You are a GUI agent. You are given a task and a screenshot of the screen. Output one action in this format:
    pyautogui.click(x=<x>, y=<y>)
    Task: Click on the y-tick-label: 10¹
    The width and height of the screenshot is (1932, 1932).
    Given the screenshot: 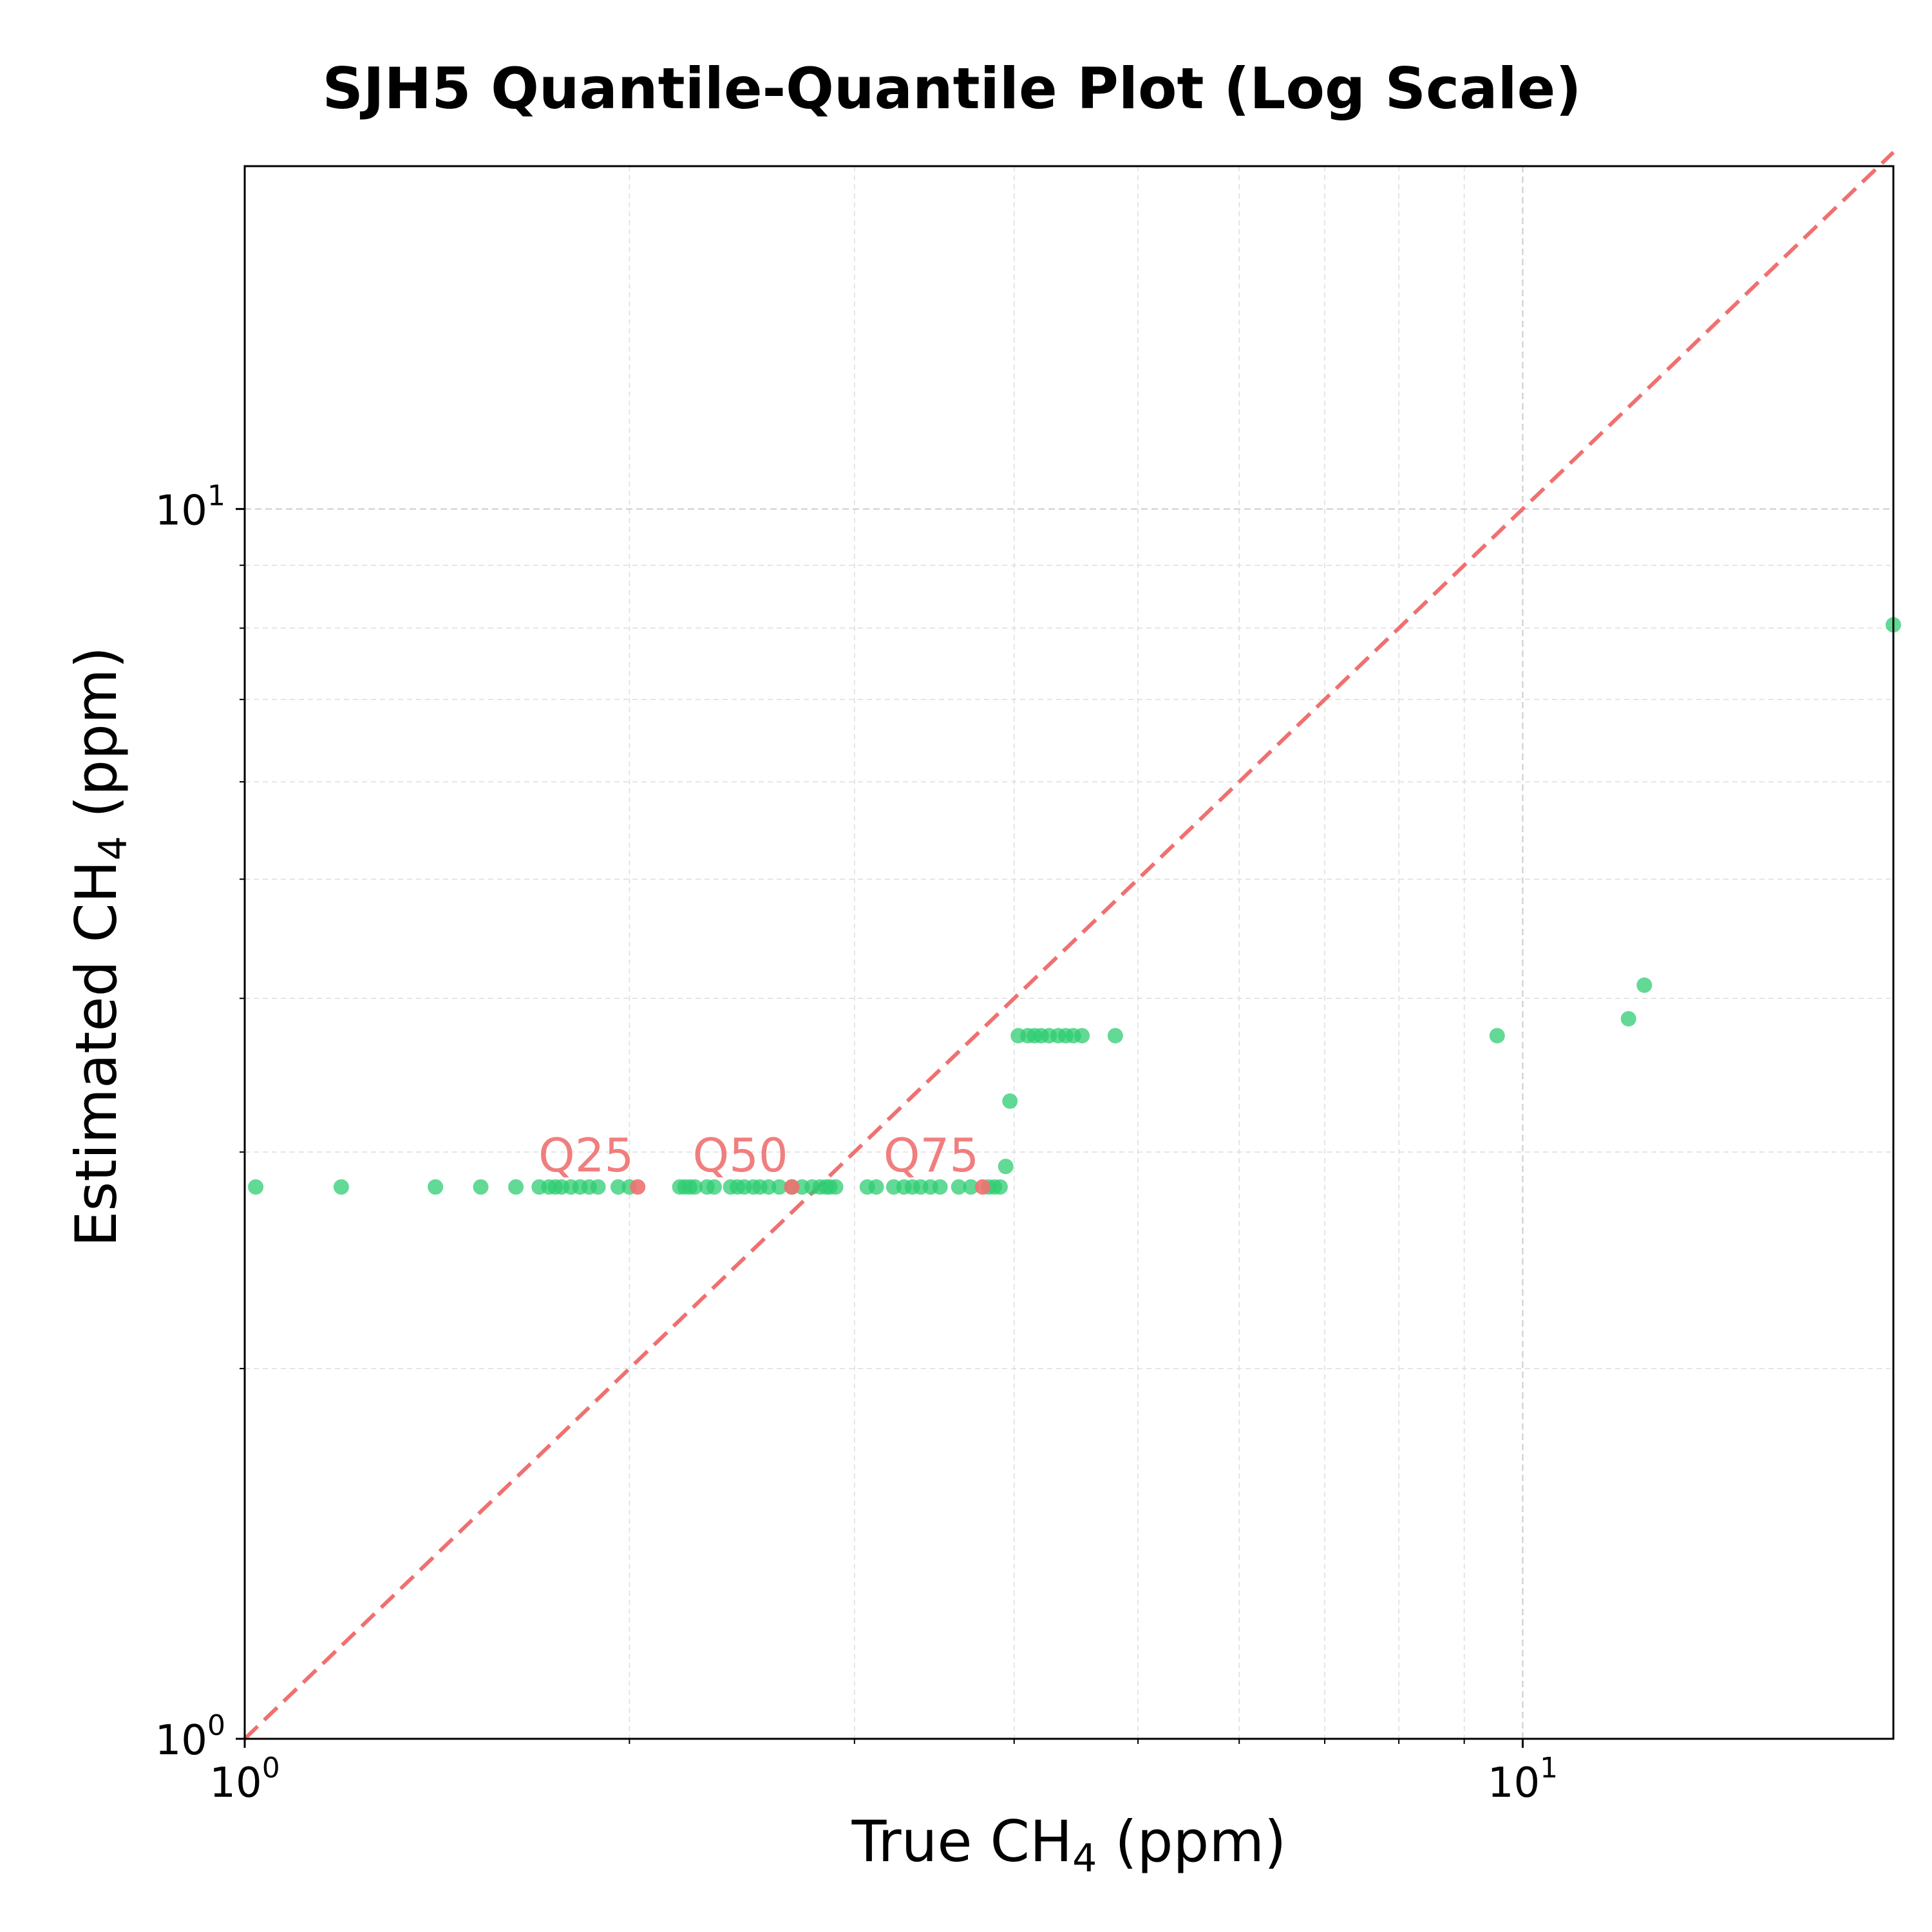 What is the action you would take?
    pyautogui.click(x=190, y=507)
    